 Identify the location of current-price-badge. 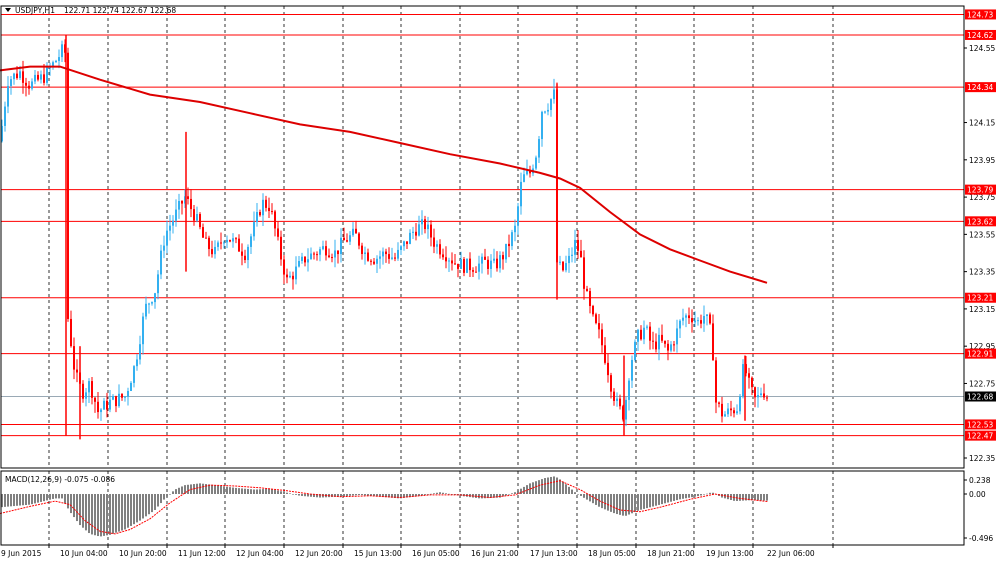
(980, 396).